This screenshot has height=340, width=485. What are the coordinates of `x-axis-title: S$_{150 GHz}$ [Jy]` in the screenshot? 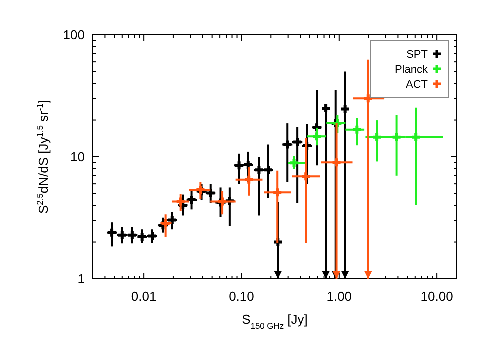 It's located at (275, 321).